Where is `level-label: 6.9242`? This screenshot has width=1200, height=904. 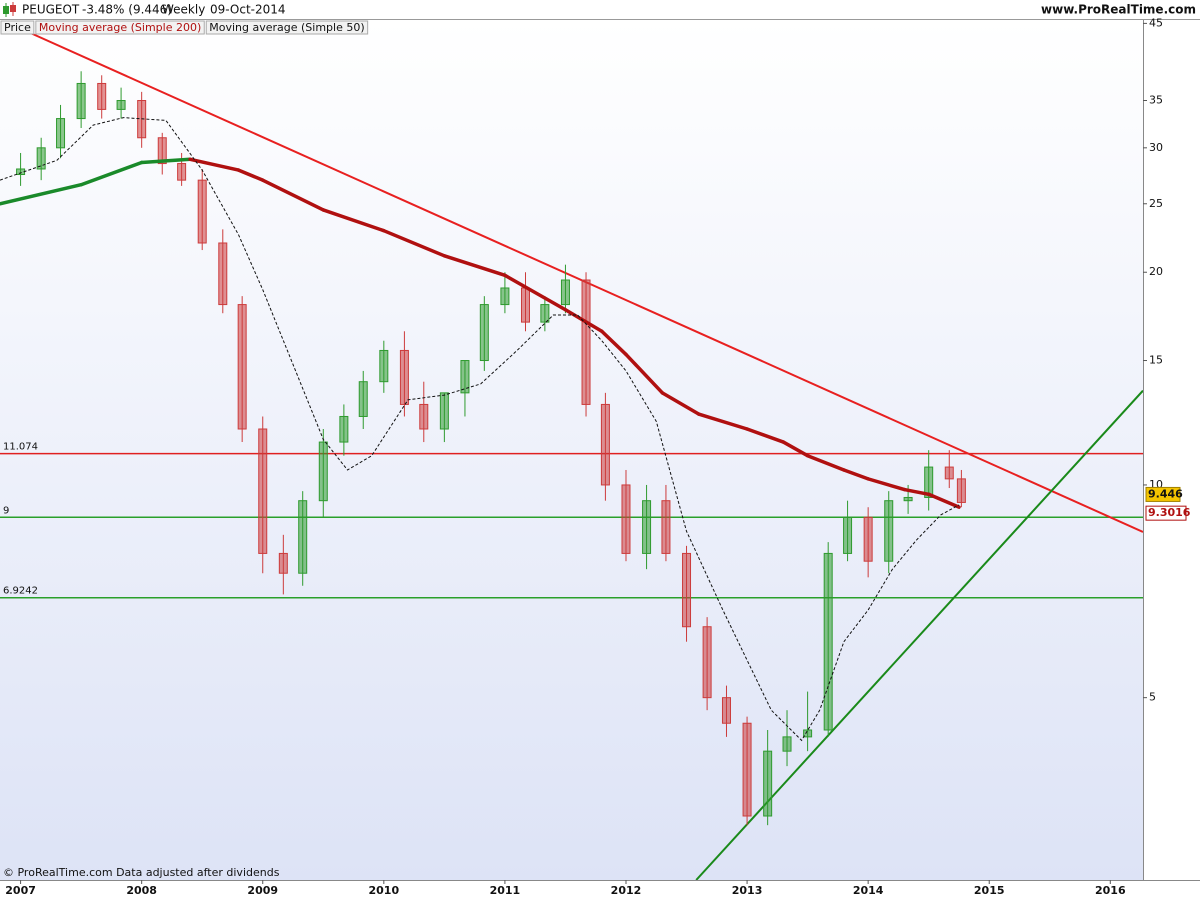
level-label: 6.9242 is located at coordinates (20, 591).